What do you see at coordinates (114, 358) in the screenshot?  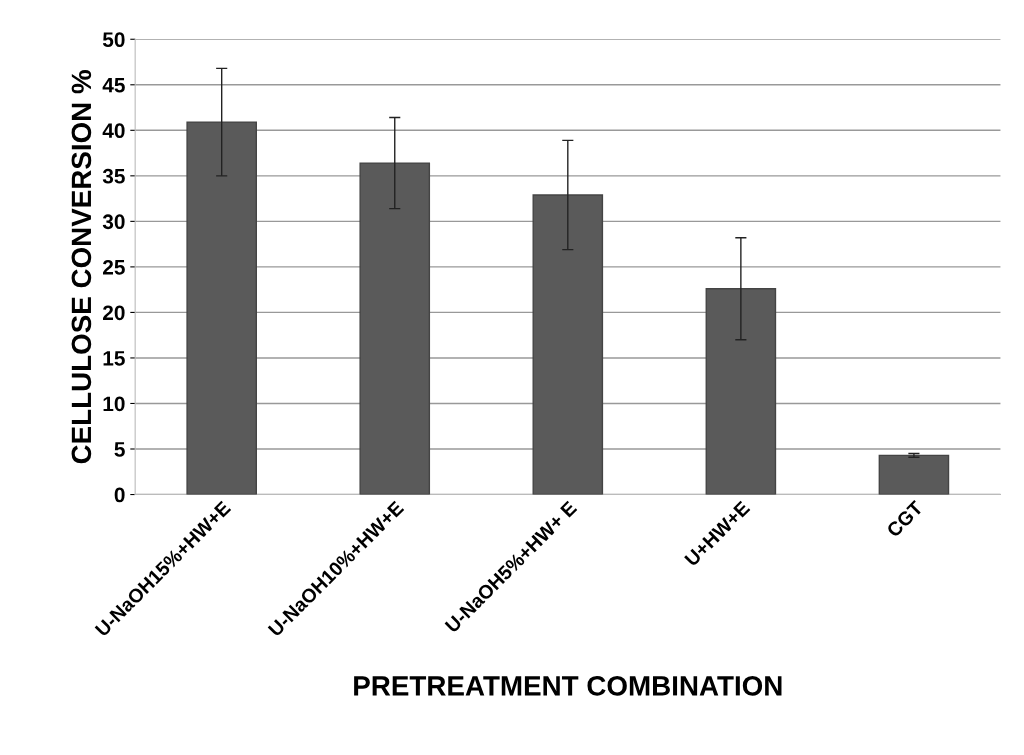 I see `y-tick-label: 15` at bounding box center [114, 358].